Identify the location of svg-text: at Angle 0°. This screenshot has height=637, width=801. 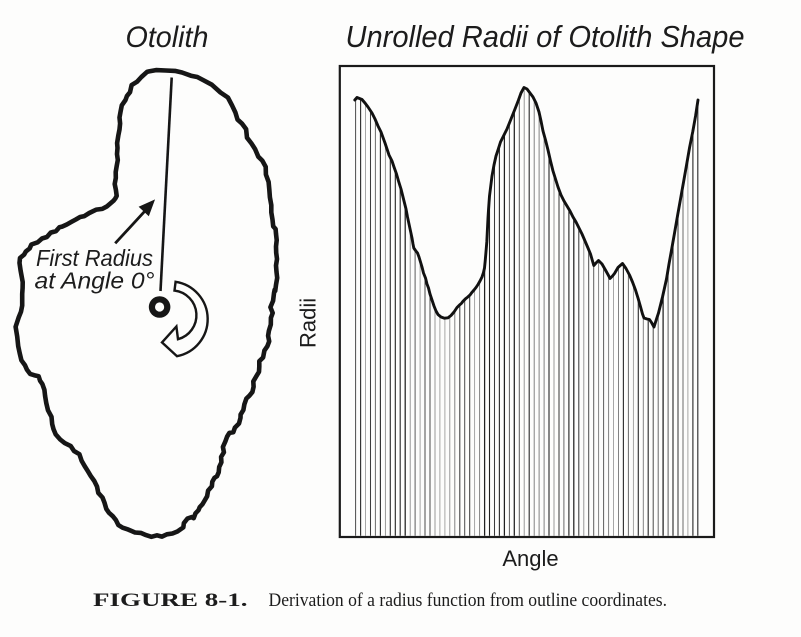
(95, 281).